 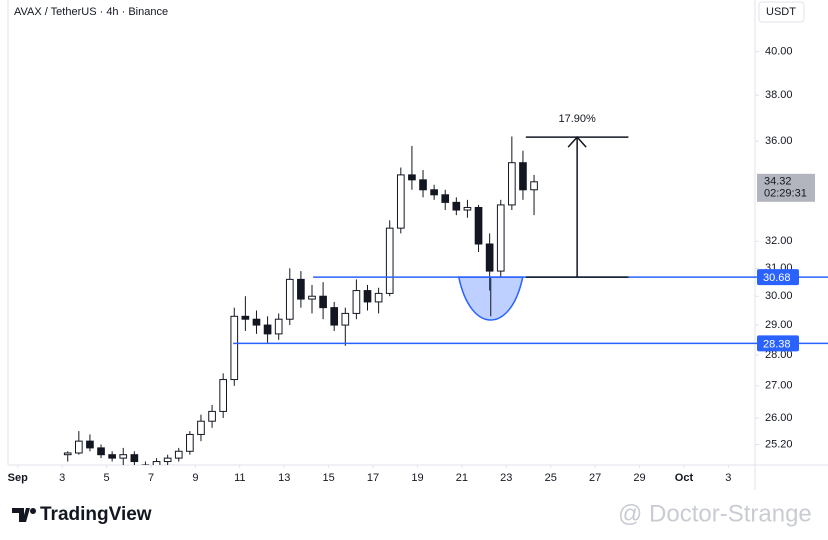 What do you see at coordinates (785, 194) in the screenshot?
I see `countdown: 02:29:31` at bounding box center [785, 194].